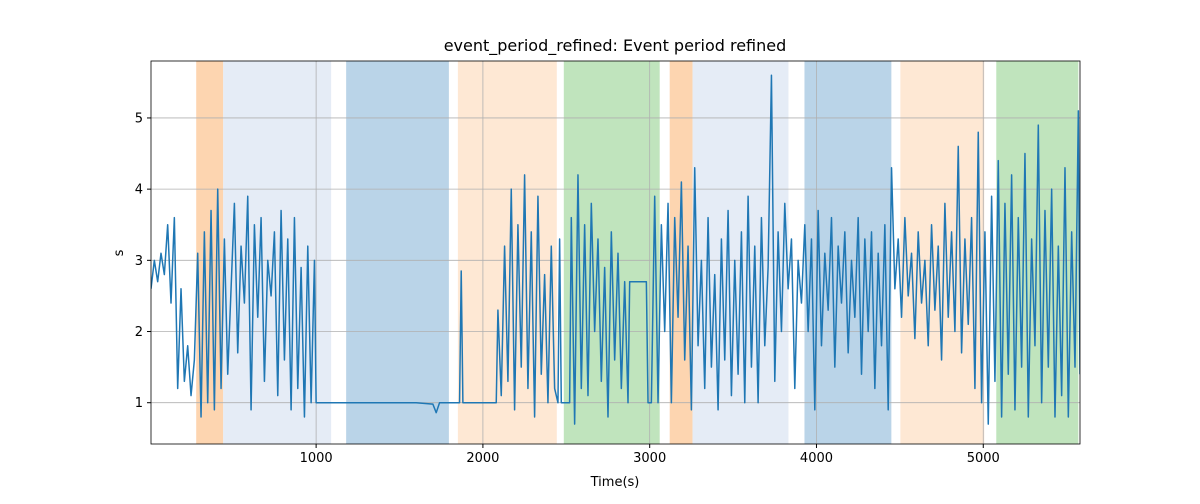  Describe the element at coordinates (816, 458) in the screenshot. I see `x-tick-label: 4000` at that location.